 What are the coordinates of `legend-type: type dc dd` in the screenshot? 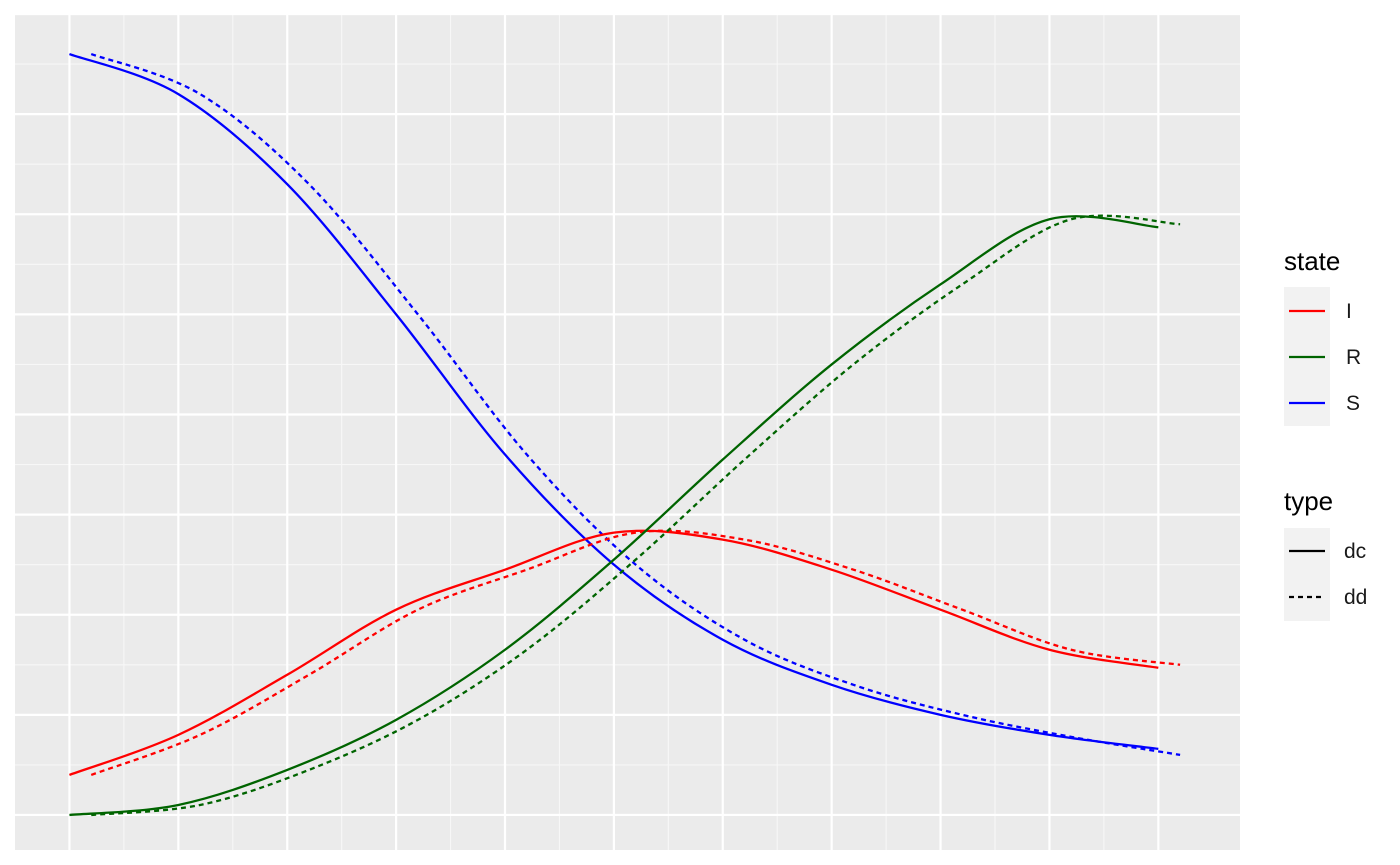 It's located at (1325, 553).